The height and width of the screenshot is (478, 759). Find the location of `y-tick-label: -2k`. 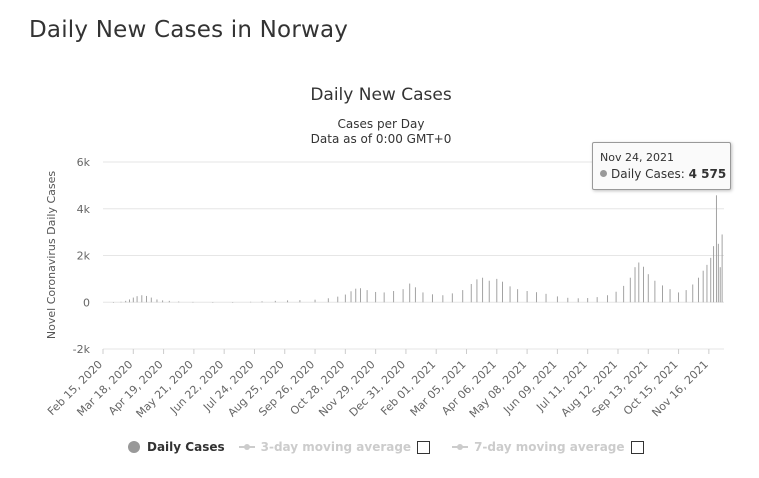

y-tick-label: -2k is located at coordinates (82, 349).